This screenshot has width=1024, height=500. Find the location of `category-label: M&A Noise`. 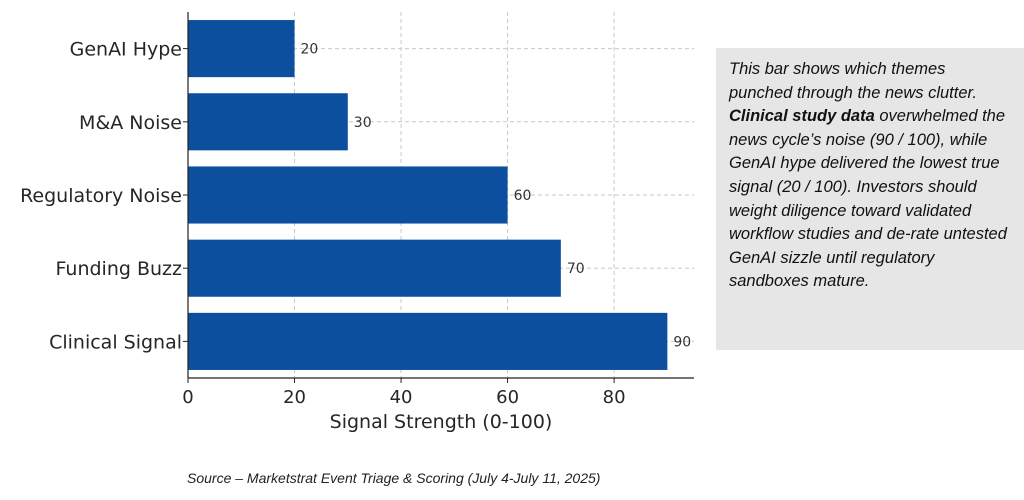

category-label: M&A Noise is located at coordinates (130, 123).